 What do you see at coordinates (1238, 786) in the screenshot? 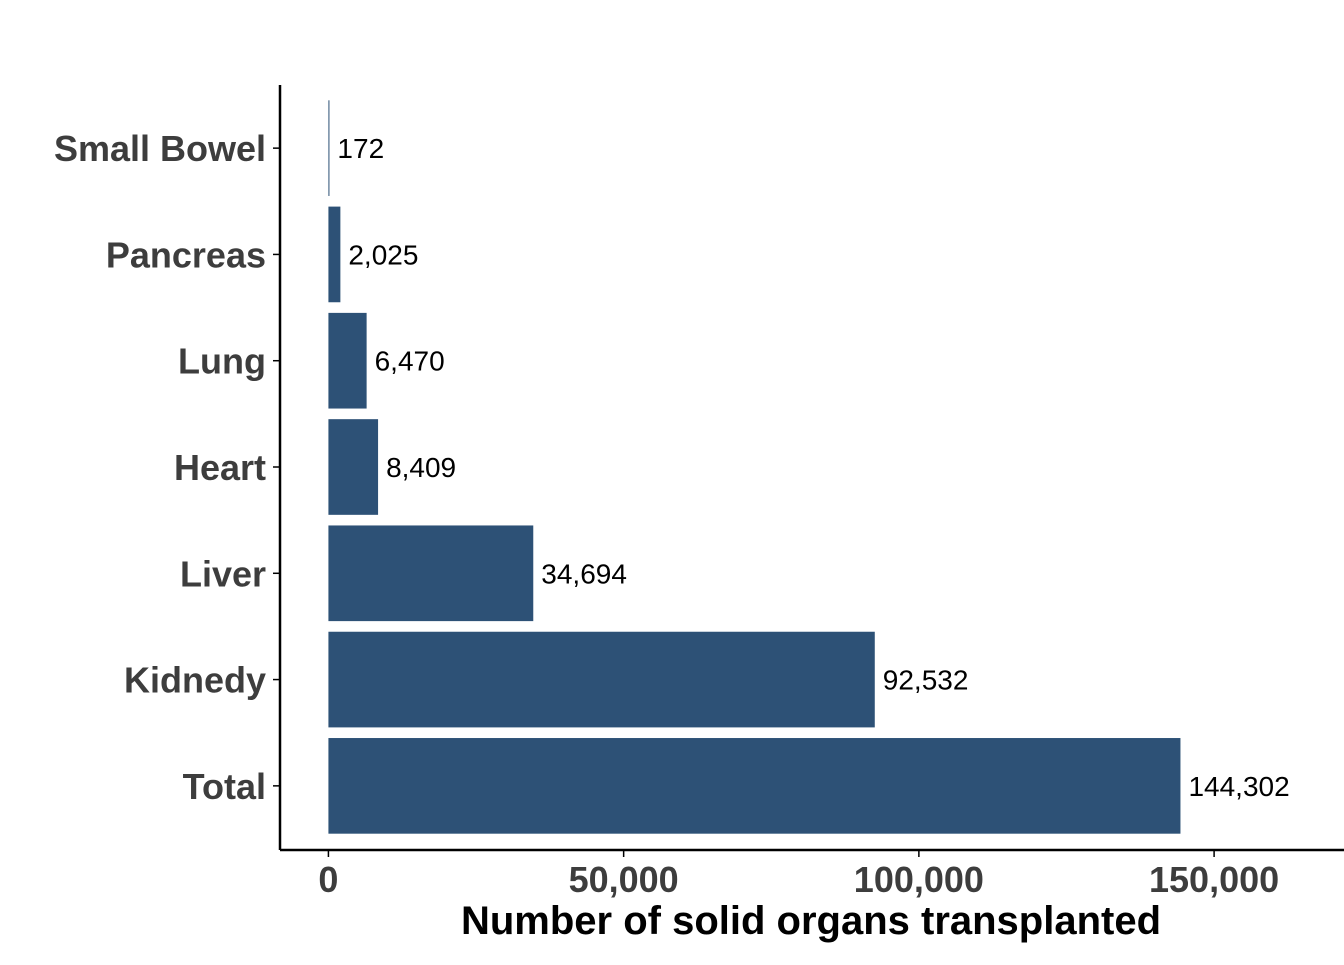
I see `data-label-total: 144,302` at bounding box center [1238, 786].